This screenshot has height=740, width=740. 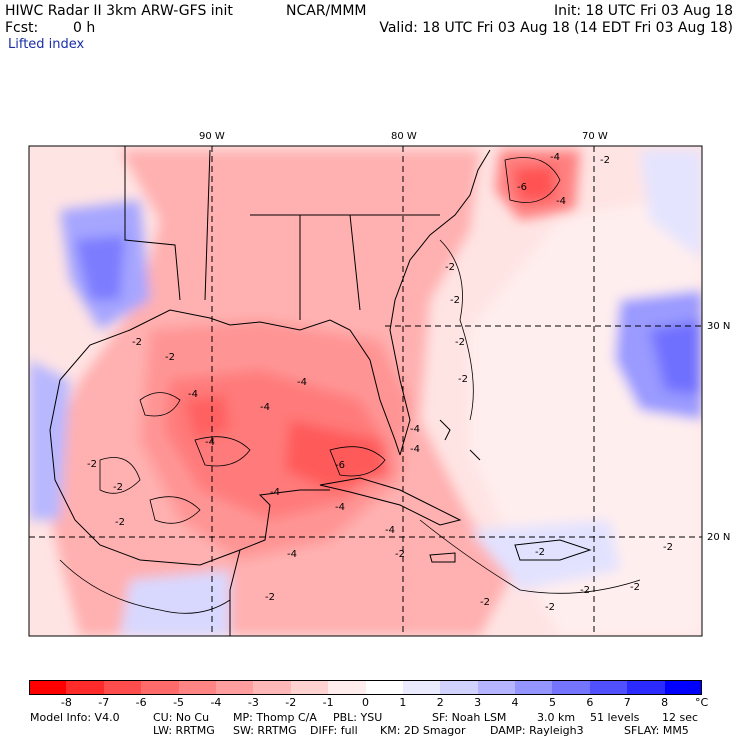 What do you see at coordinates (141, 702) in the screenshot?
I see `colorbar-tick-label: -6` at bounding box center [141, 702].